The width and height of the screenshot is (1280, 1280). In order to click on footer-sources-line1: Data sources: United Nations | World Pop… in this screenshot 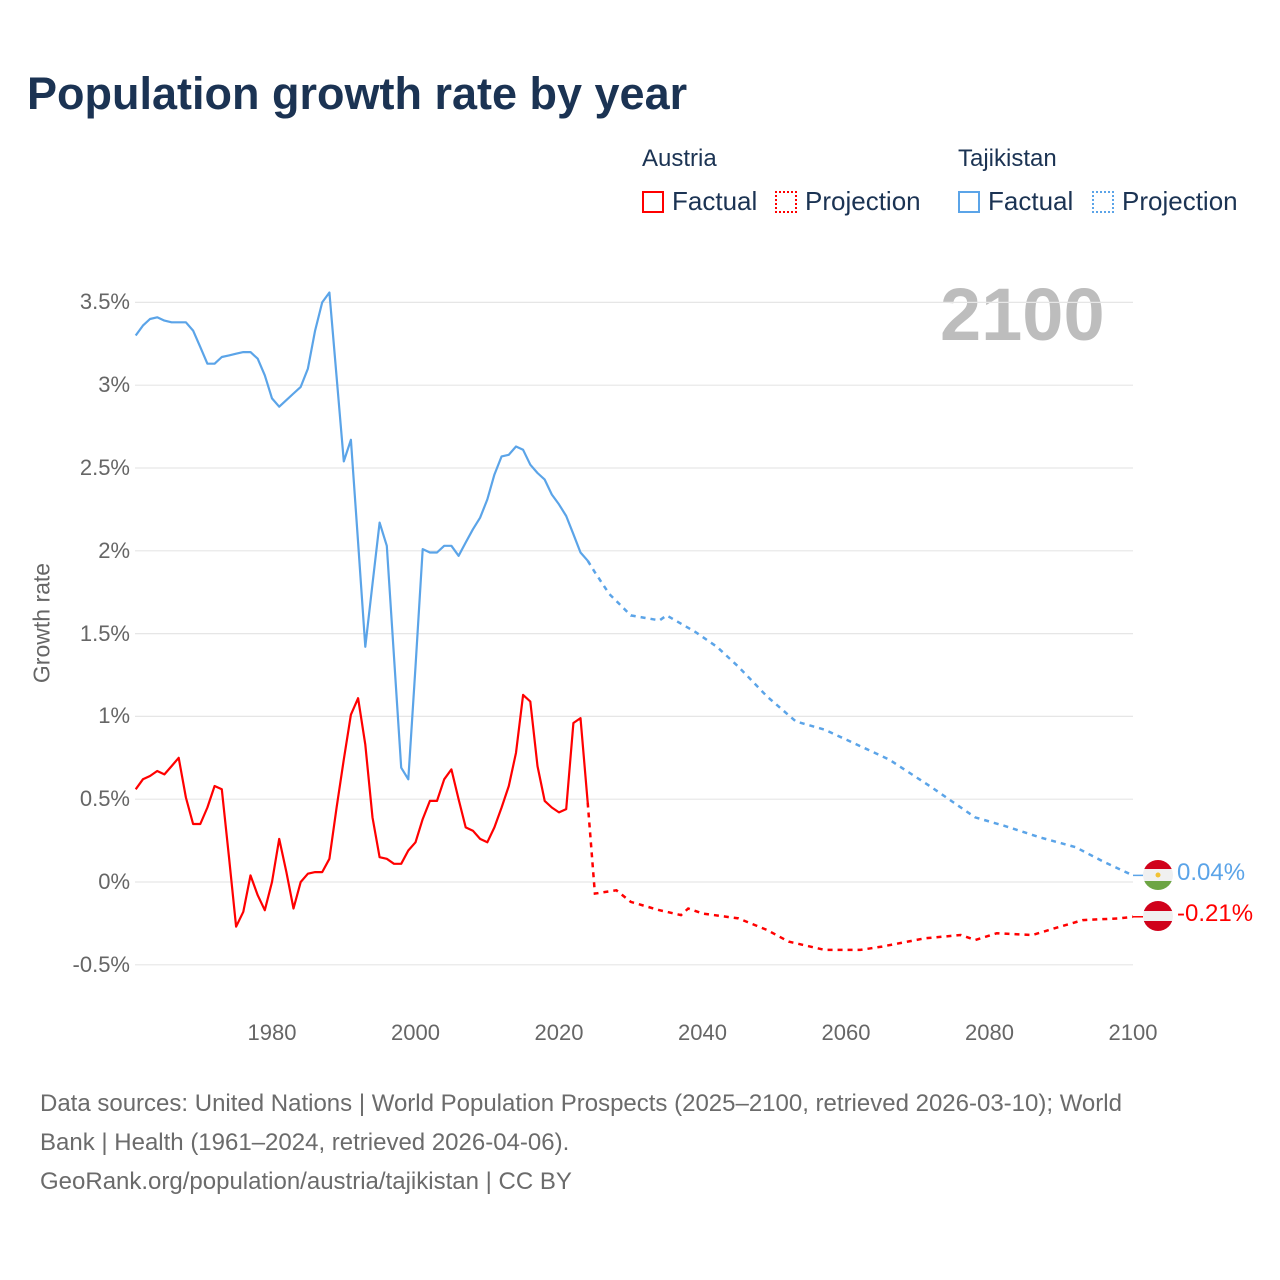, I will do `click(581, 1103)`.